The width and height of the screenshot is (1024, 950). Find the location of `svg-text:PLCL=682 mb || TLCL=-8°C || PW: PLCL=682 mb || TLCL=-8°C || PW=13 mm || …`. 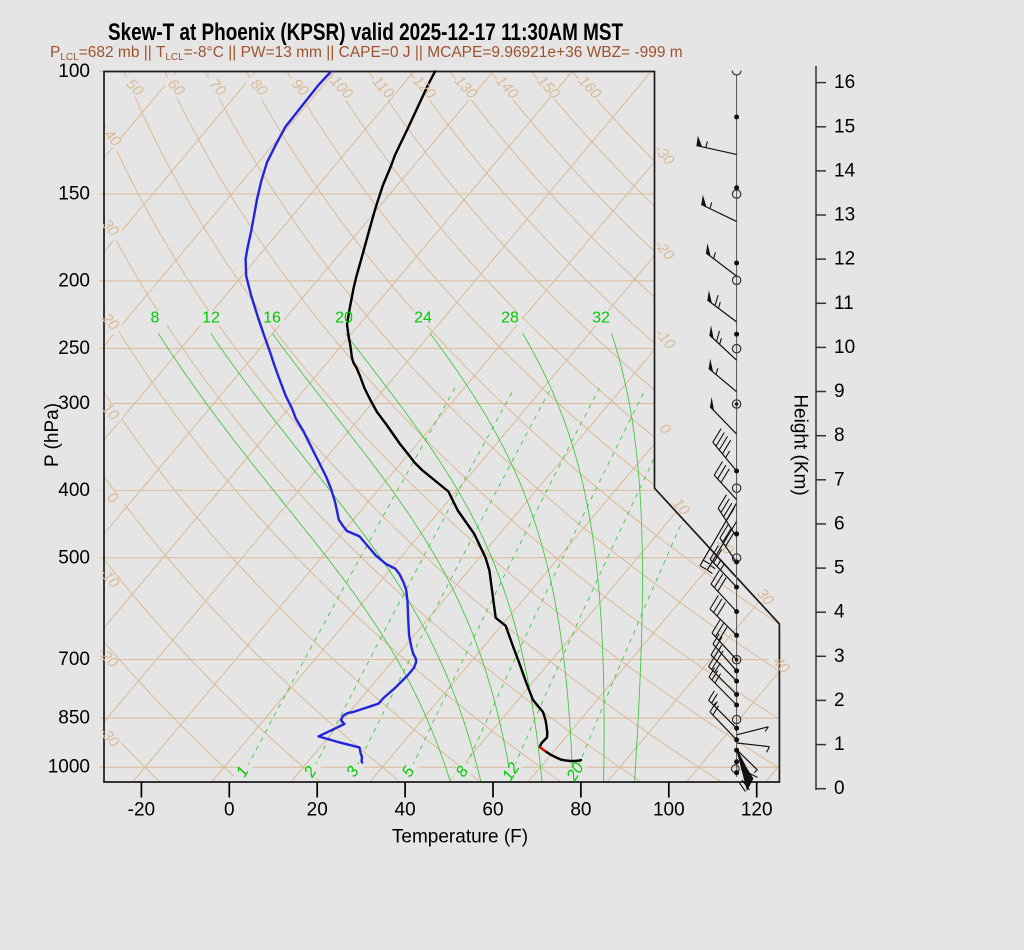

svg-text:PLCL=682 mb || TLCL=-8°C || PW: PLCL=682 mb || TLCL=-8°C || PW=13 mm || … is located at coordinates (366, 53).